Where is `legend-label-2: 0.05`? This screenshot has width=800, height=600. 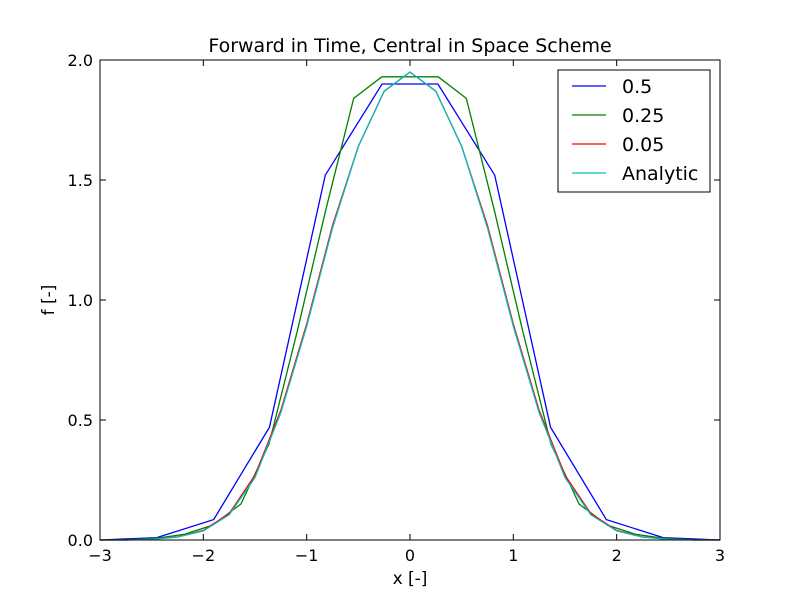
legend-label-2: 0.05 is located at coordinates (643, 145).